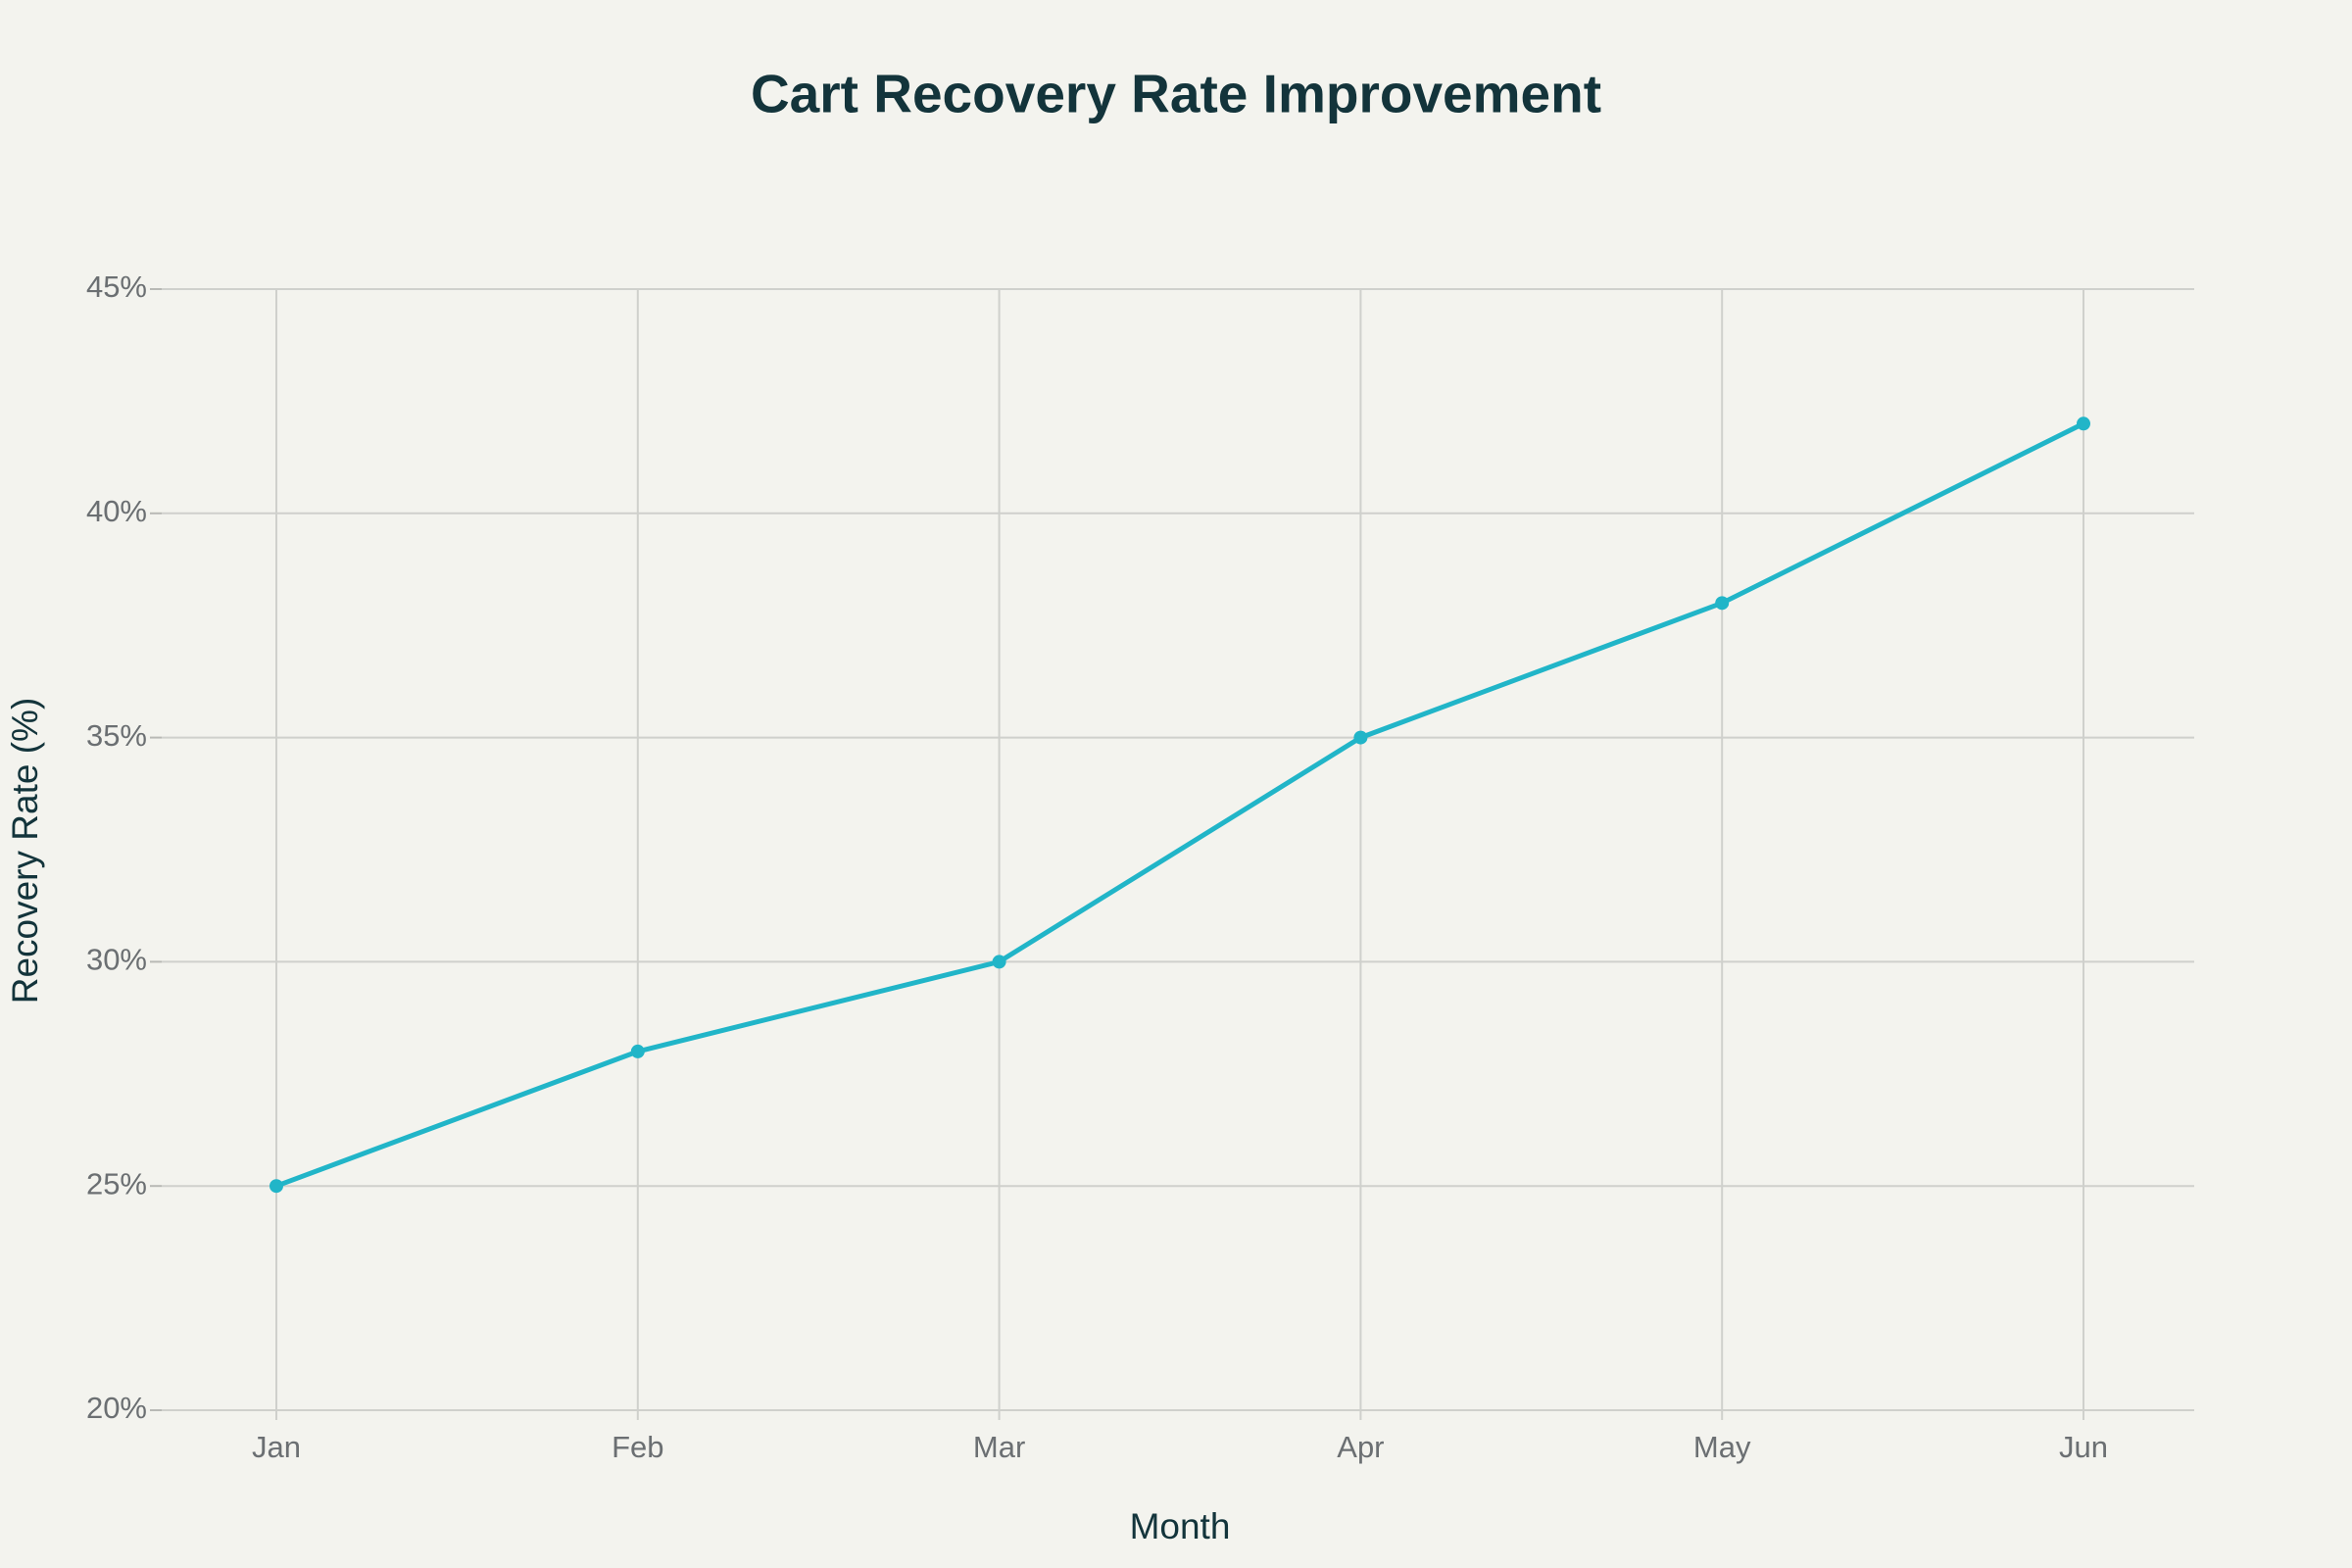  What do you see at coordinates (116, 511) in the screenshot?
I see `y-tick-label: 40%` at bounding box center [116, 511].